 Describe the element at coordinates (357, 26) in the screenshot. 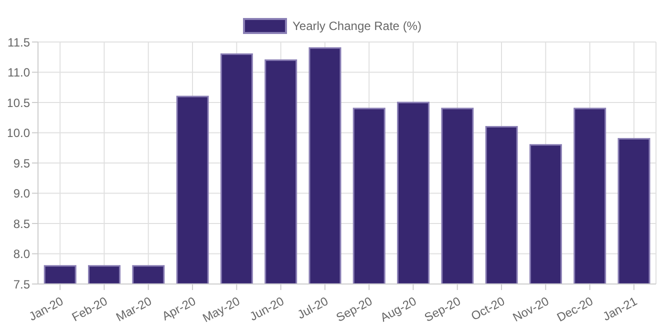

I see `legend-label: Yearly Change Rate (%)` at that location.